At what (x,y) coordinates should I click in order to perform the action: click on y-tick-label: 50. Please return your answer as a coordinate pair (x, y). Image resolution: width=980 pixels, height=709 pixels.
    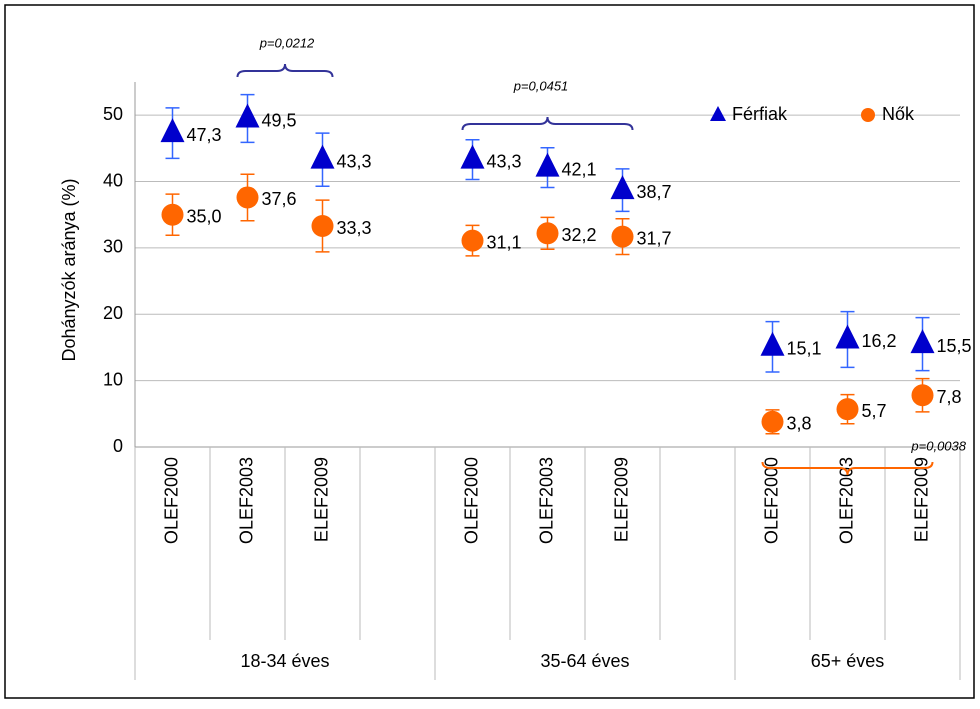
    Looking at the image, I should click on (113, 114).